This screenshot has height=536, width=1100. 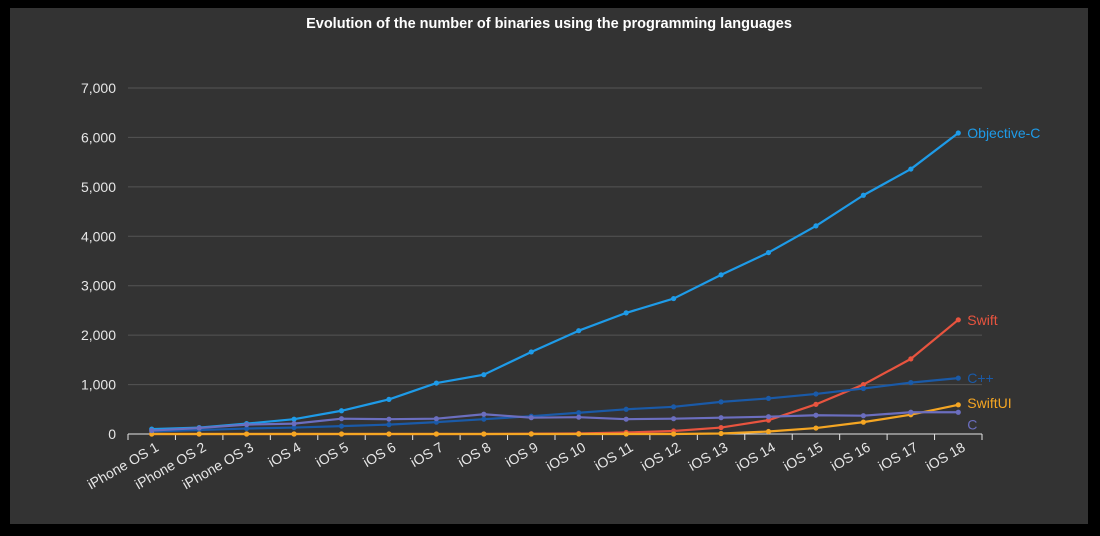 What do you see at coordinates (98, 187) in the screenshot?
I see `y-tick-label: 5,000` at bounding box center [98, 187].